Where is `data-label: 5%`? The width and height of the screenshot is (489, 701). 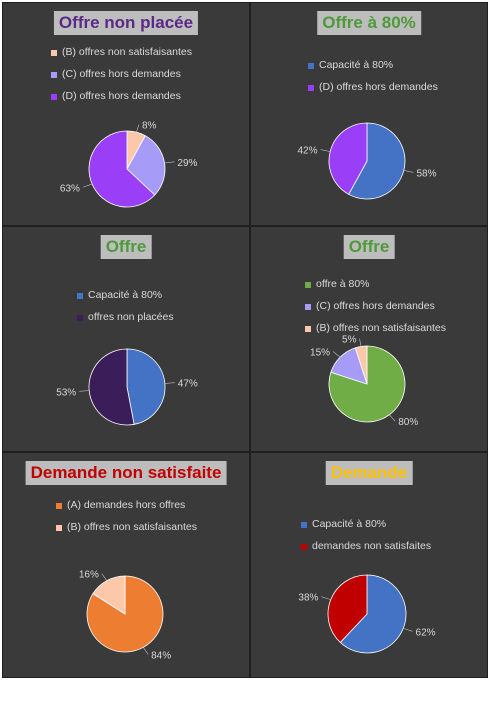
data-label: 5% is located at coordinates (349, 340).